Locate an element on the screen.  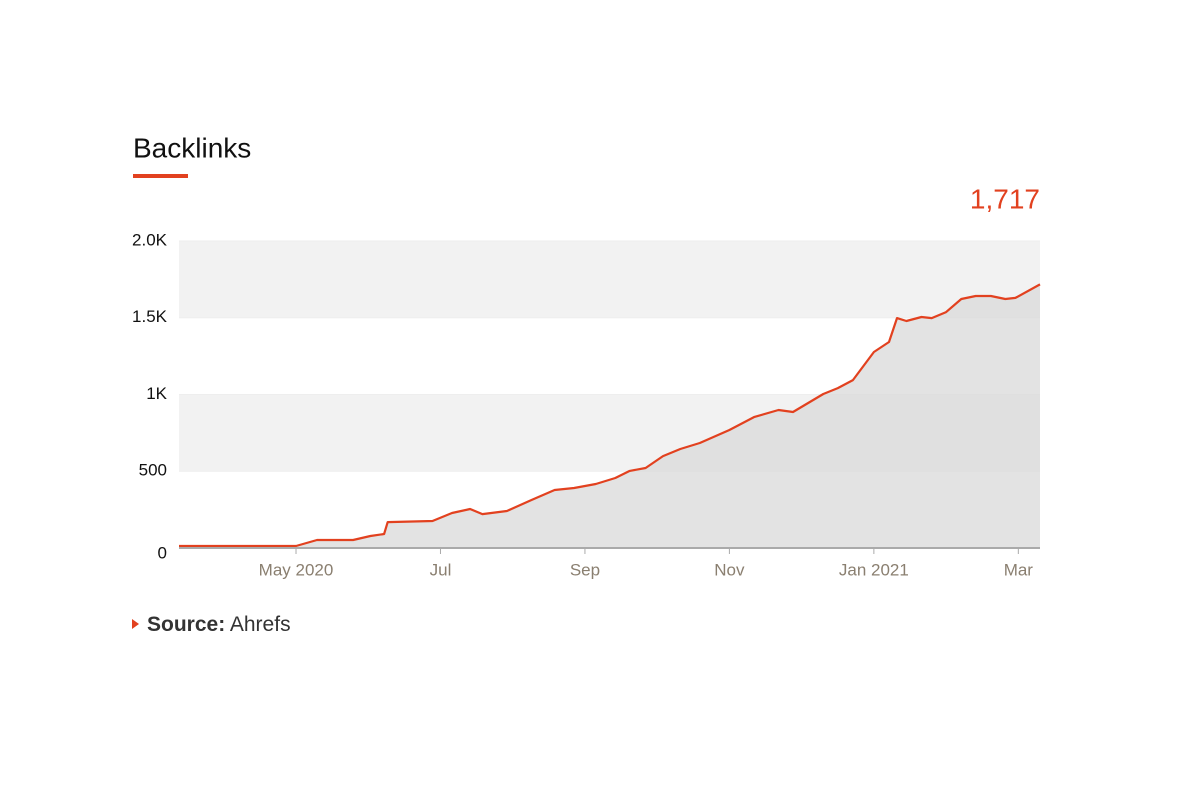
x-tick-label: Jan 2021 is located at coordinates (874, 569).